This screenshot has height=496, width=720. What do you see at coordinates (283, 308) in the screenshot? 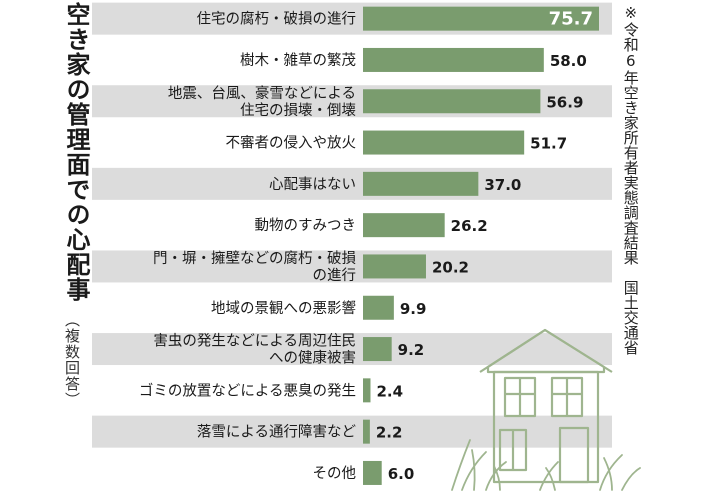
I see `category-label: 地域の景観への悪影響` at bounding box center [283, 308].